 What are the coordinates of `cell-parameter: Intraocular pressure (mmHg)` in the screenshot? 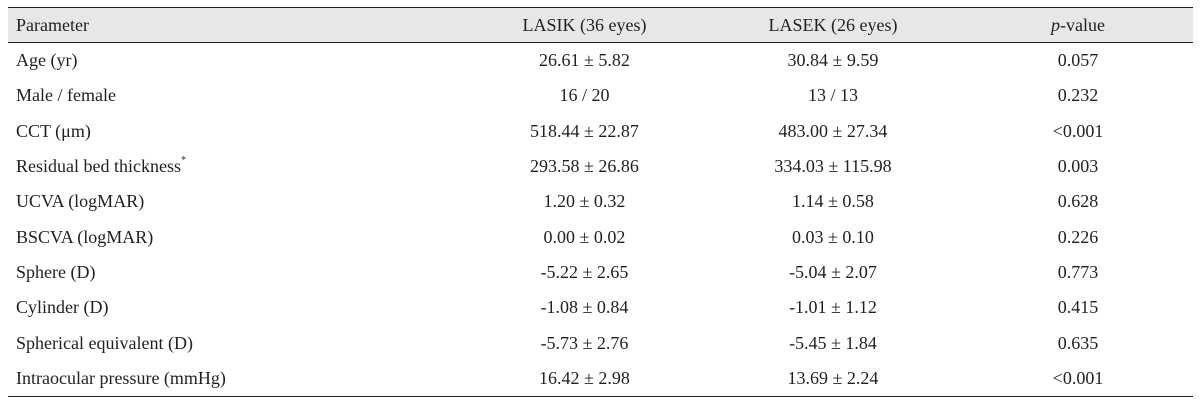 It's located at (237, 378).